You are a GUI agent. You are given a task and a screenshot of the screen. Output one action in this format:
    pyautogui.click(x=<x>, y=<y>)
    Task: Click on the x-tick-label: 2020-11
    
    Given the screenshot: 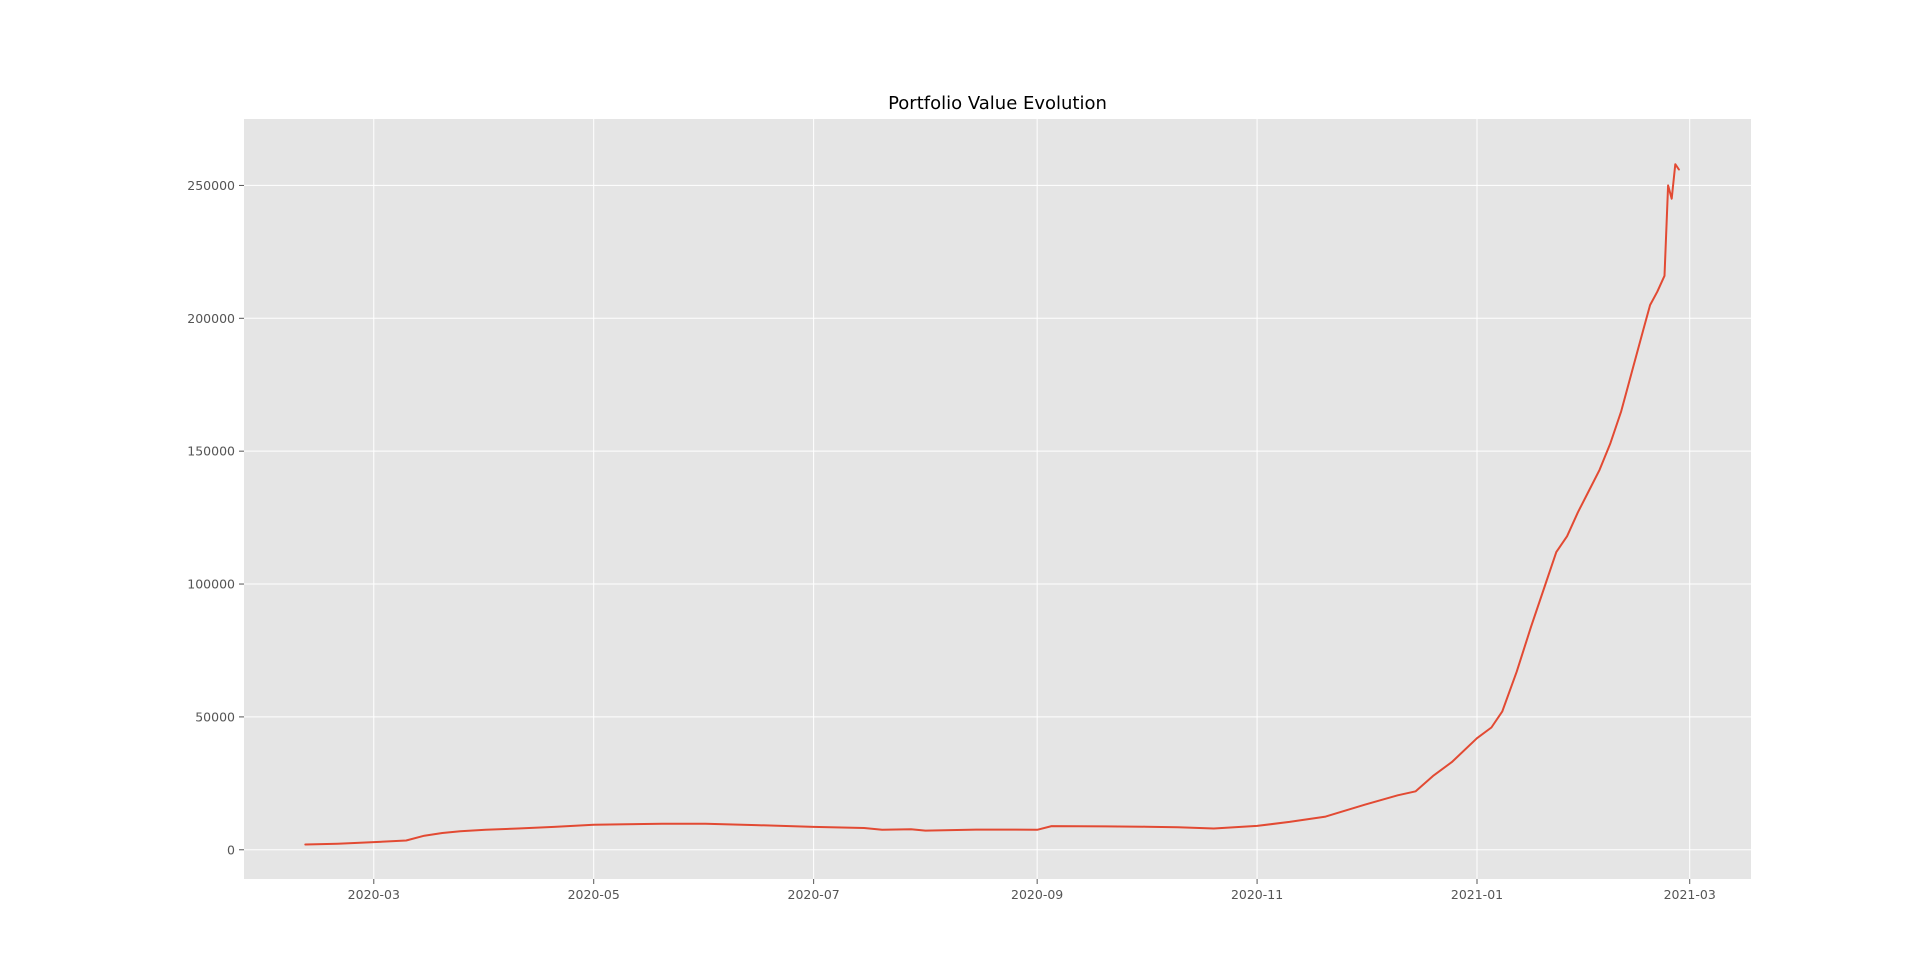 What is the action you would take?
    pyautogui.click(x=1257, y=894)
    